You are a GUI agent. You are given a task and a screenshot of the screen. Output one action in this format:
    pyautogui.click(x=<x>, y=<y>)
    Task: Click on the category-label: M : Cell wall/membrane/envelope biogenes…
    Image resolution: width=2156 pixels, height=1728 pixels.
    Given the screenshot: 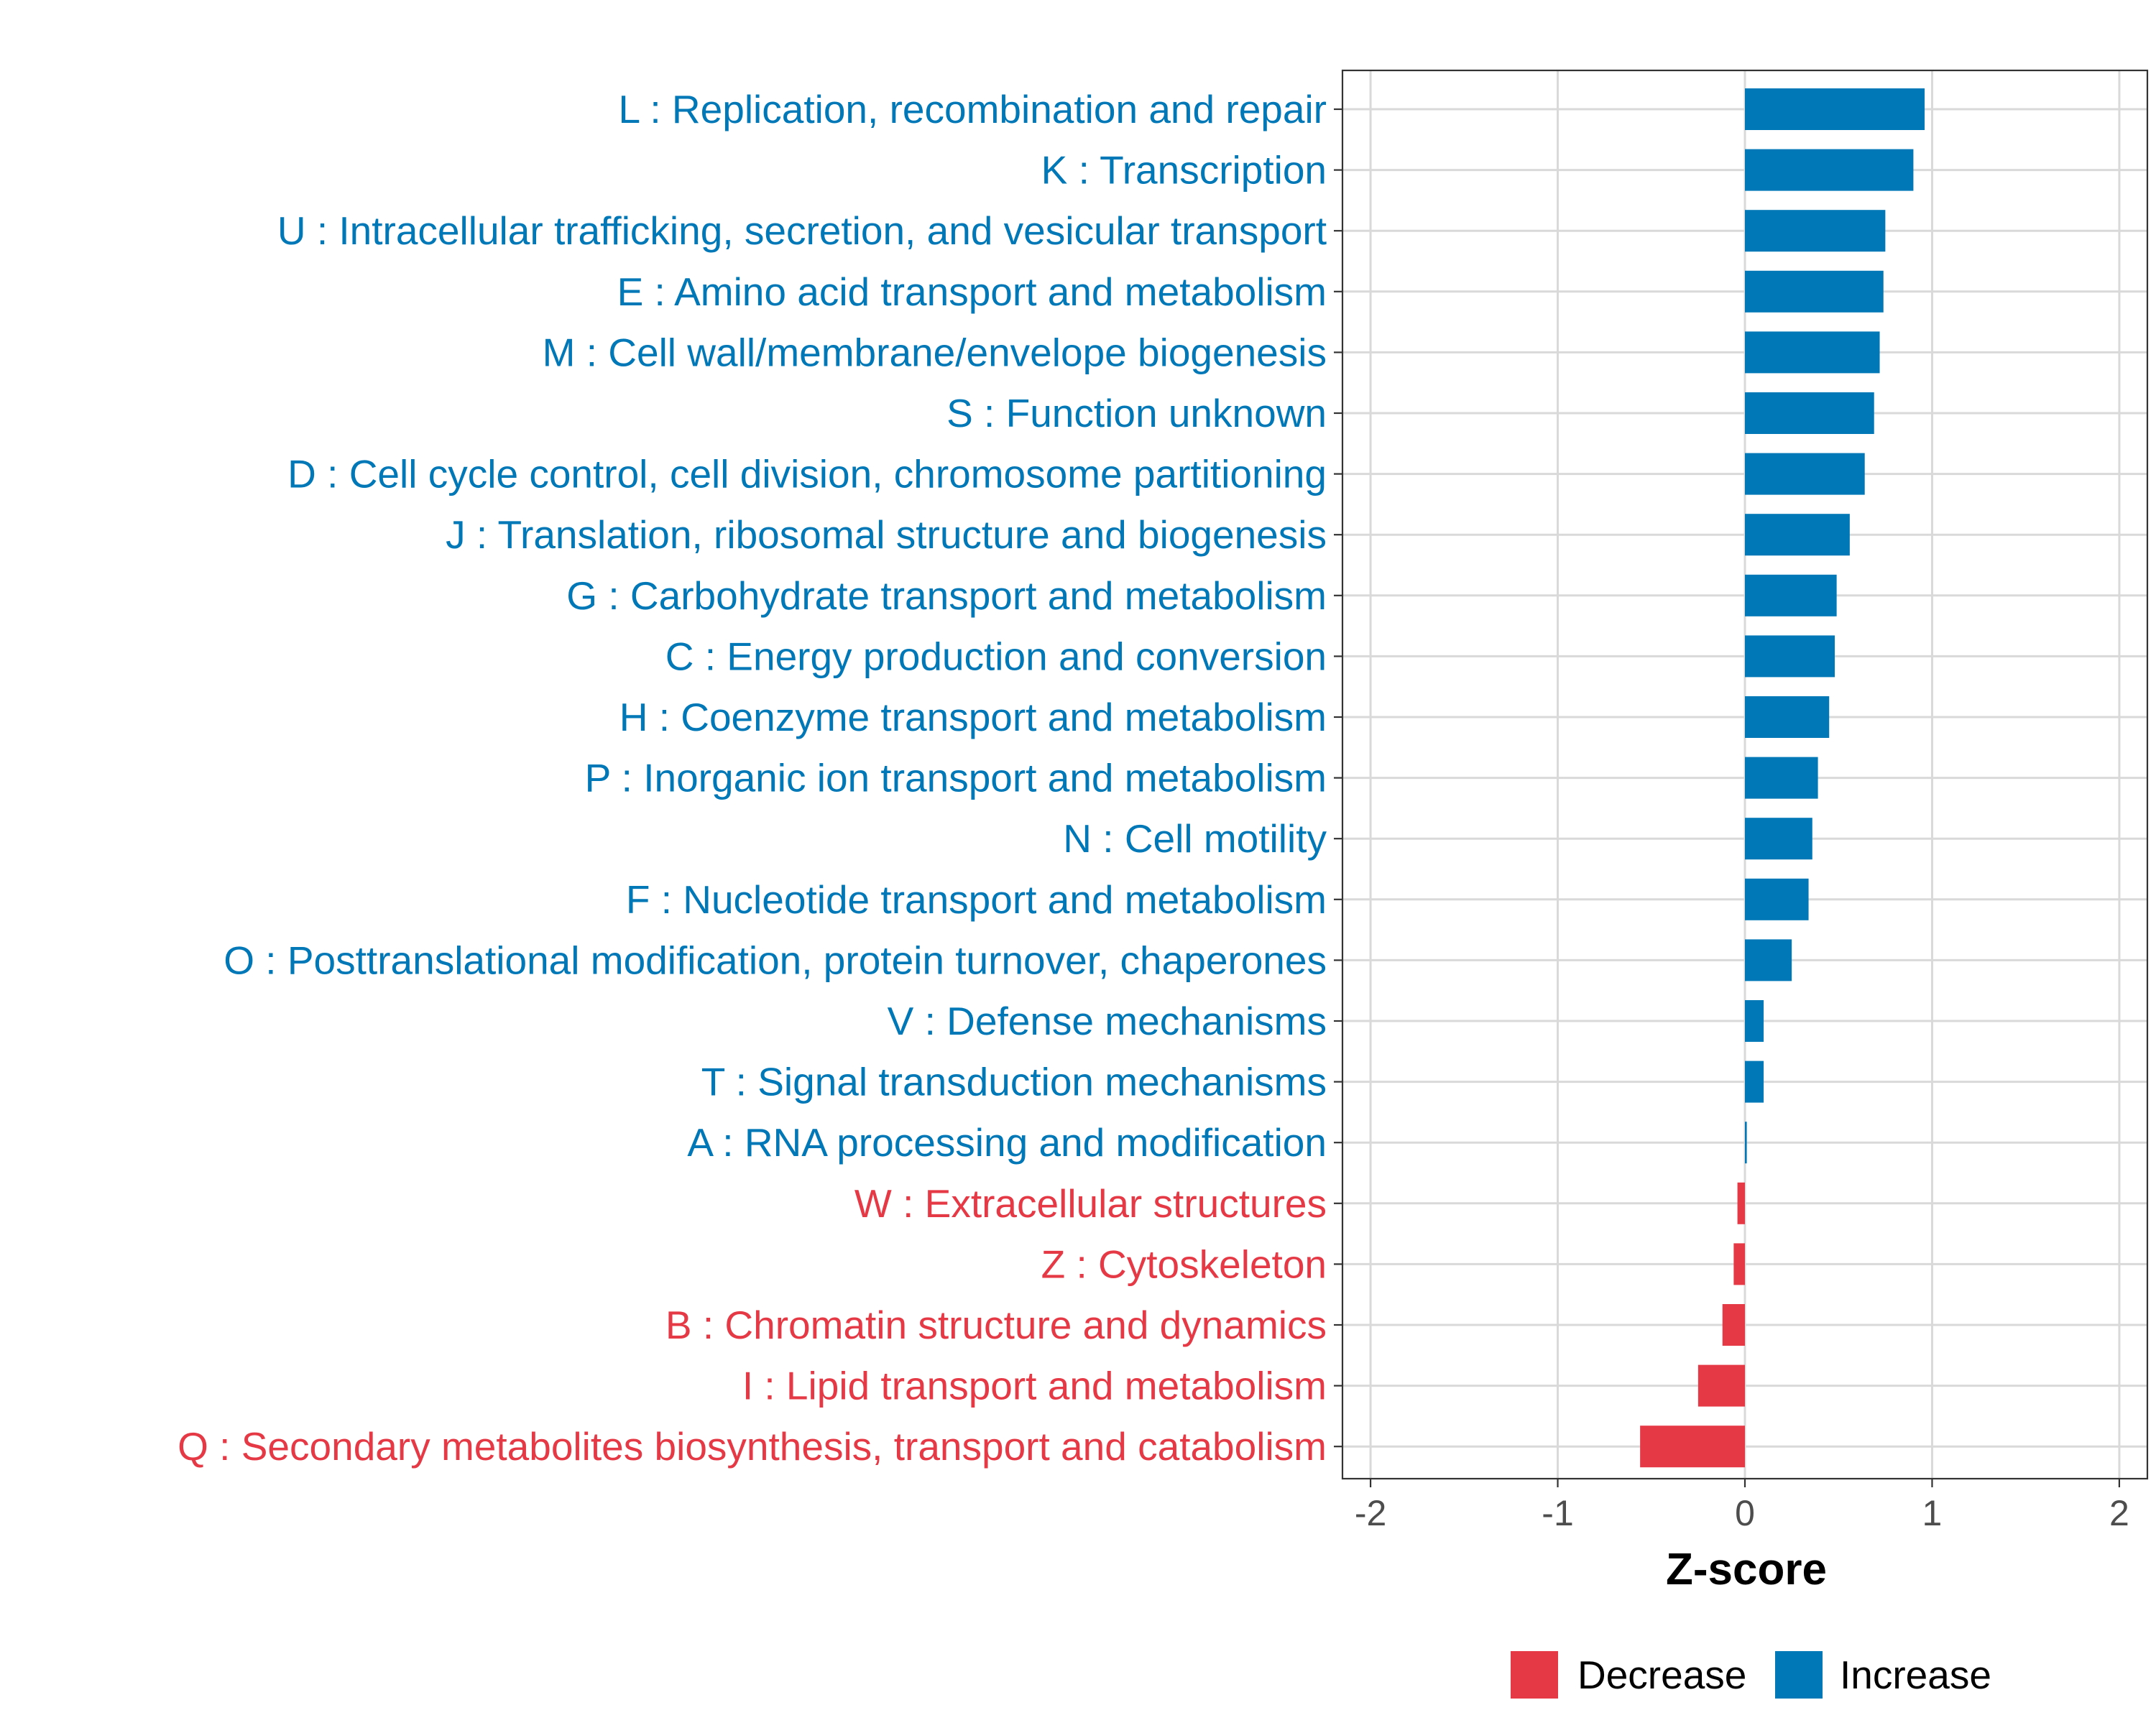 What is the action you would take?
    pyautogui.click(x=935, y=352)
    